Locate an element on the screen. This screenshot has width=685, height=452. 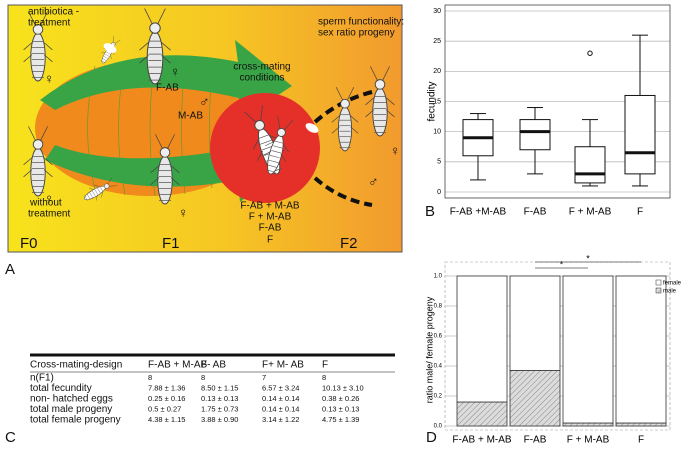
x-tick-label: F-AB + M-AB is located at coordinates (482, 440).